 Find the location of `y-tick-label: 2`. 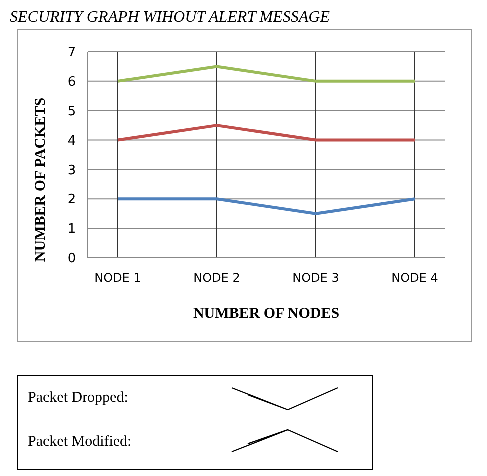

y-tick-label: 2 is located at coordinates (72, 200).